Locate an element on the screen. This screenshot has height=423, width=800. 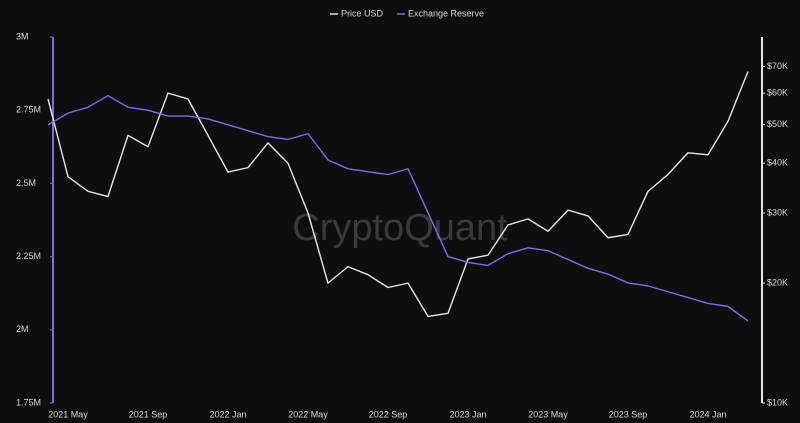
x-tick-label: 2022 Jan is located at coordinates (227, 414).